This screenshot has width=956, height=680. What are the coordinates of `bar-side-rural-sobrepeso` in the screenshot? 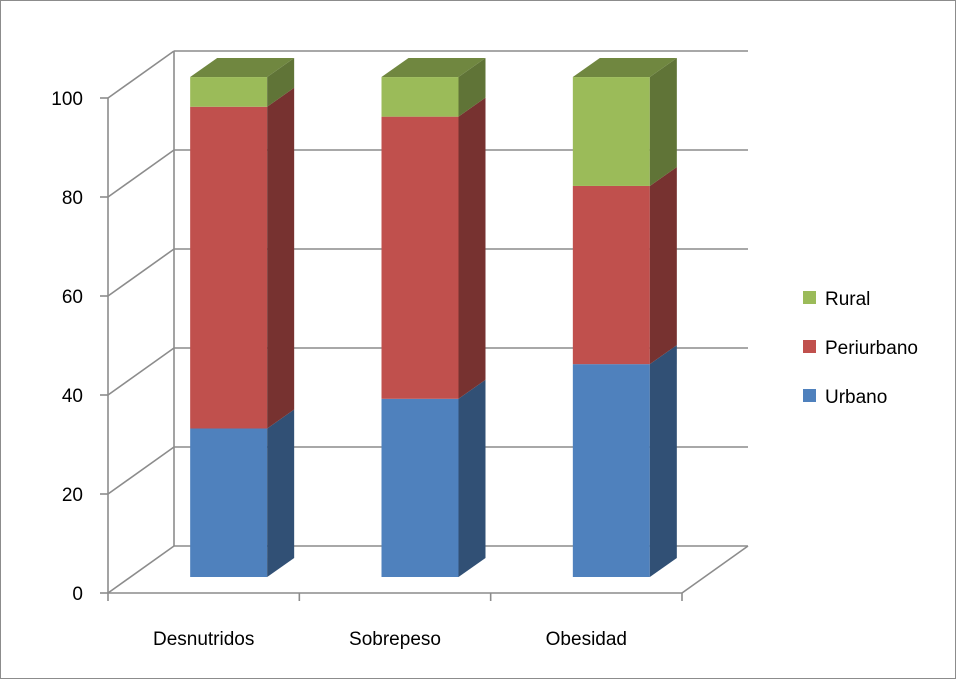 It's located at (472, 87).